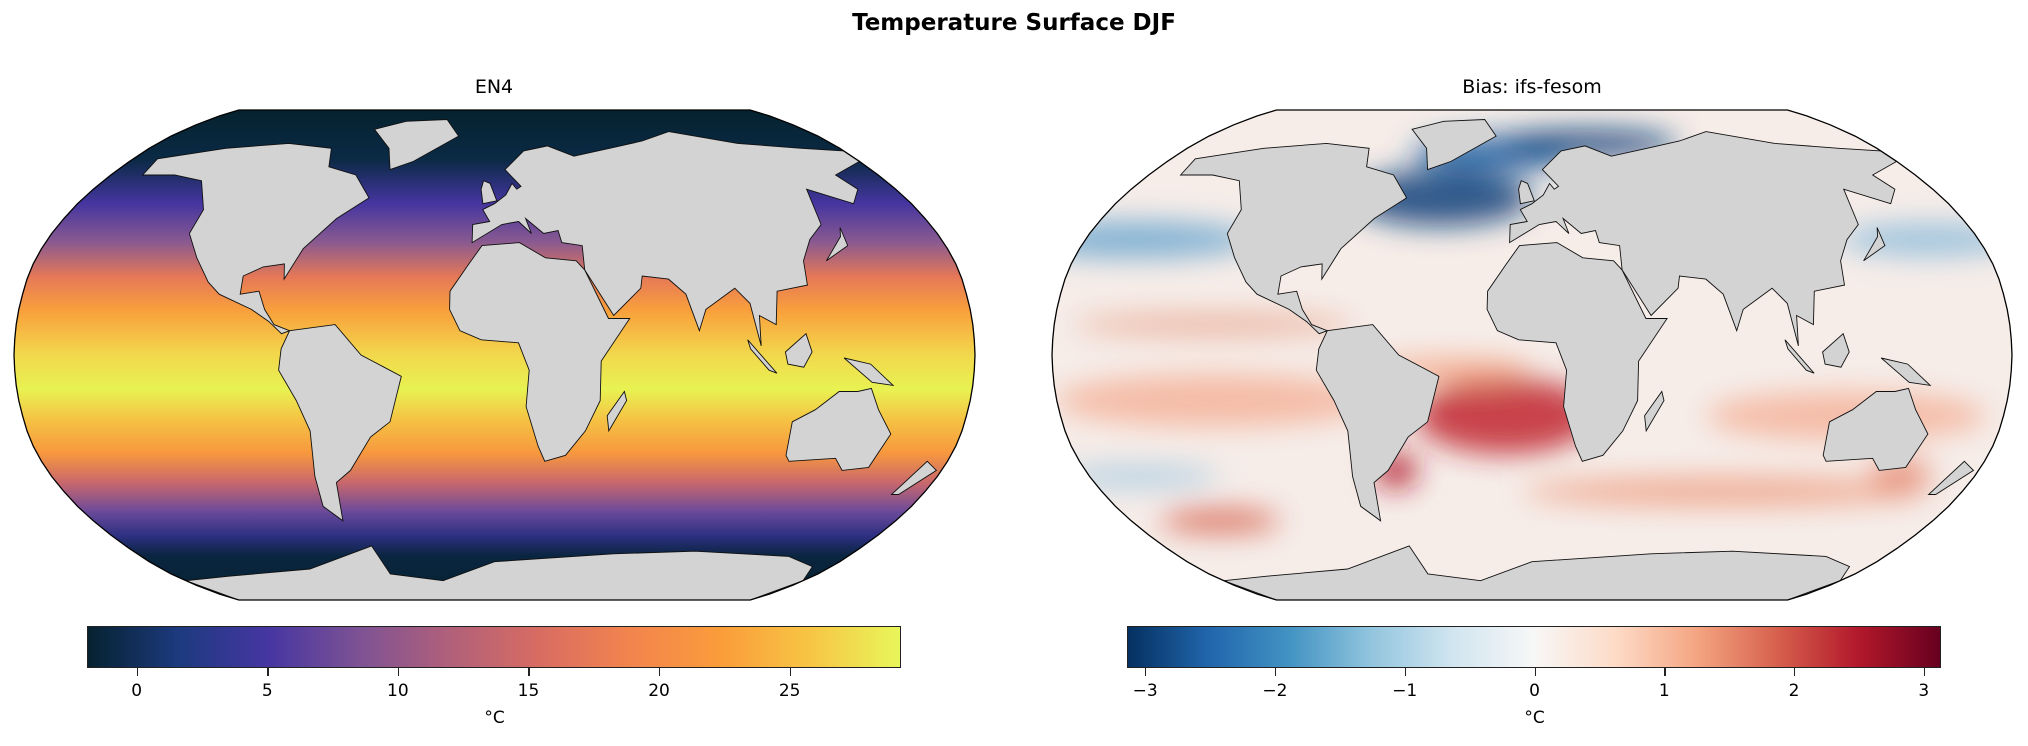 The image size is (2028, 746). What do you see at coordinates (398, 691) in the screenshot?
I see `colorbar-tick-label: 10` at bounding box center [398, 691].